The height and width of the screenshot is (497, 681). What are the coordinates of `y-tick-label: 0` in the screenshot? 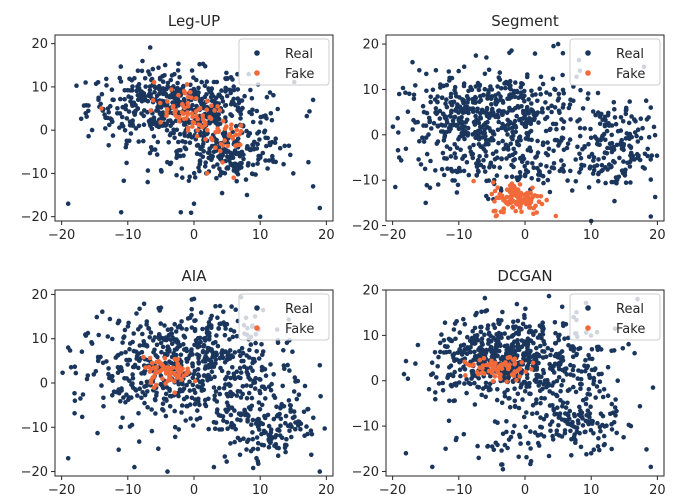 It's located at (44, 131).